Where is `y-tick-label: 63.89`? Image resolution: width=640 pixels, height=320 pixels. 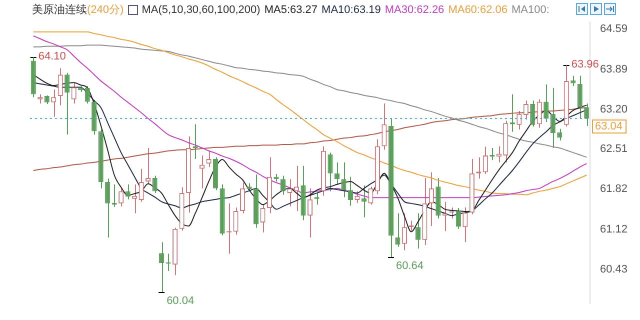
y-tick-label: 63.89 is located at coordinates (614, 69).